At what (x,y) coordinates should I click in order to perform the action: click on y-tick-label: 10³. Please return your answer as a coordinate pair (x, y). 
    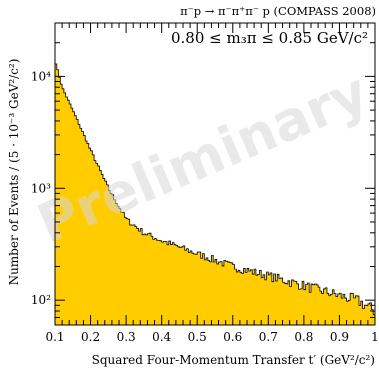
    Looking at the image, I should click on (41, 188).